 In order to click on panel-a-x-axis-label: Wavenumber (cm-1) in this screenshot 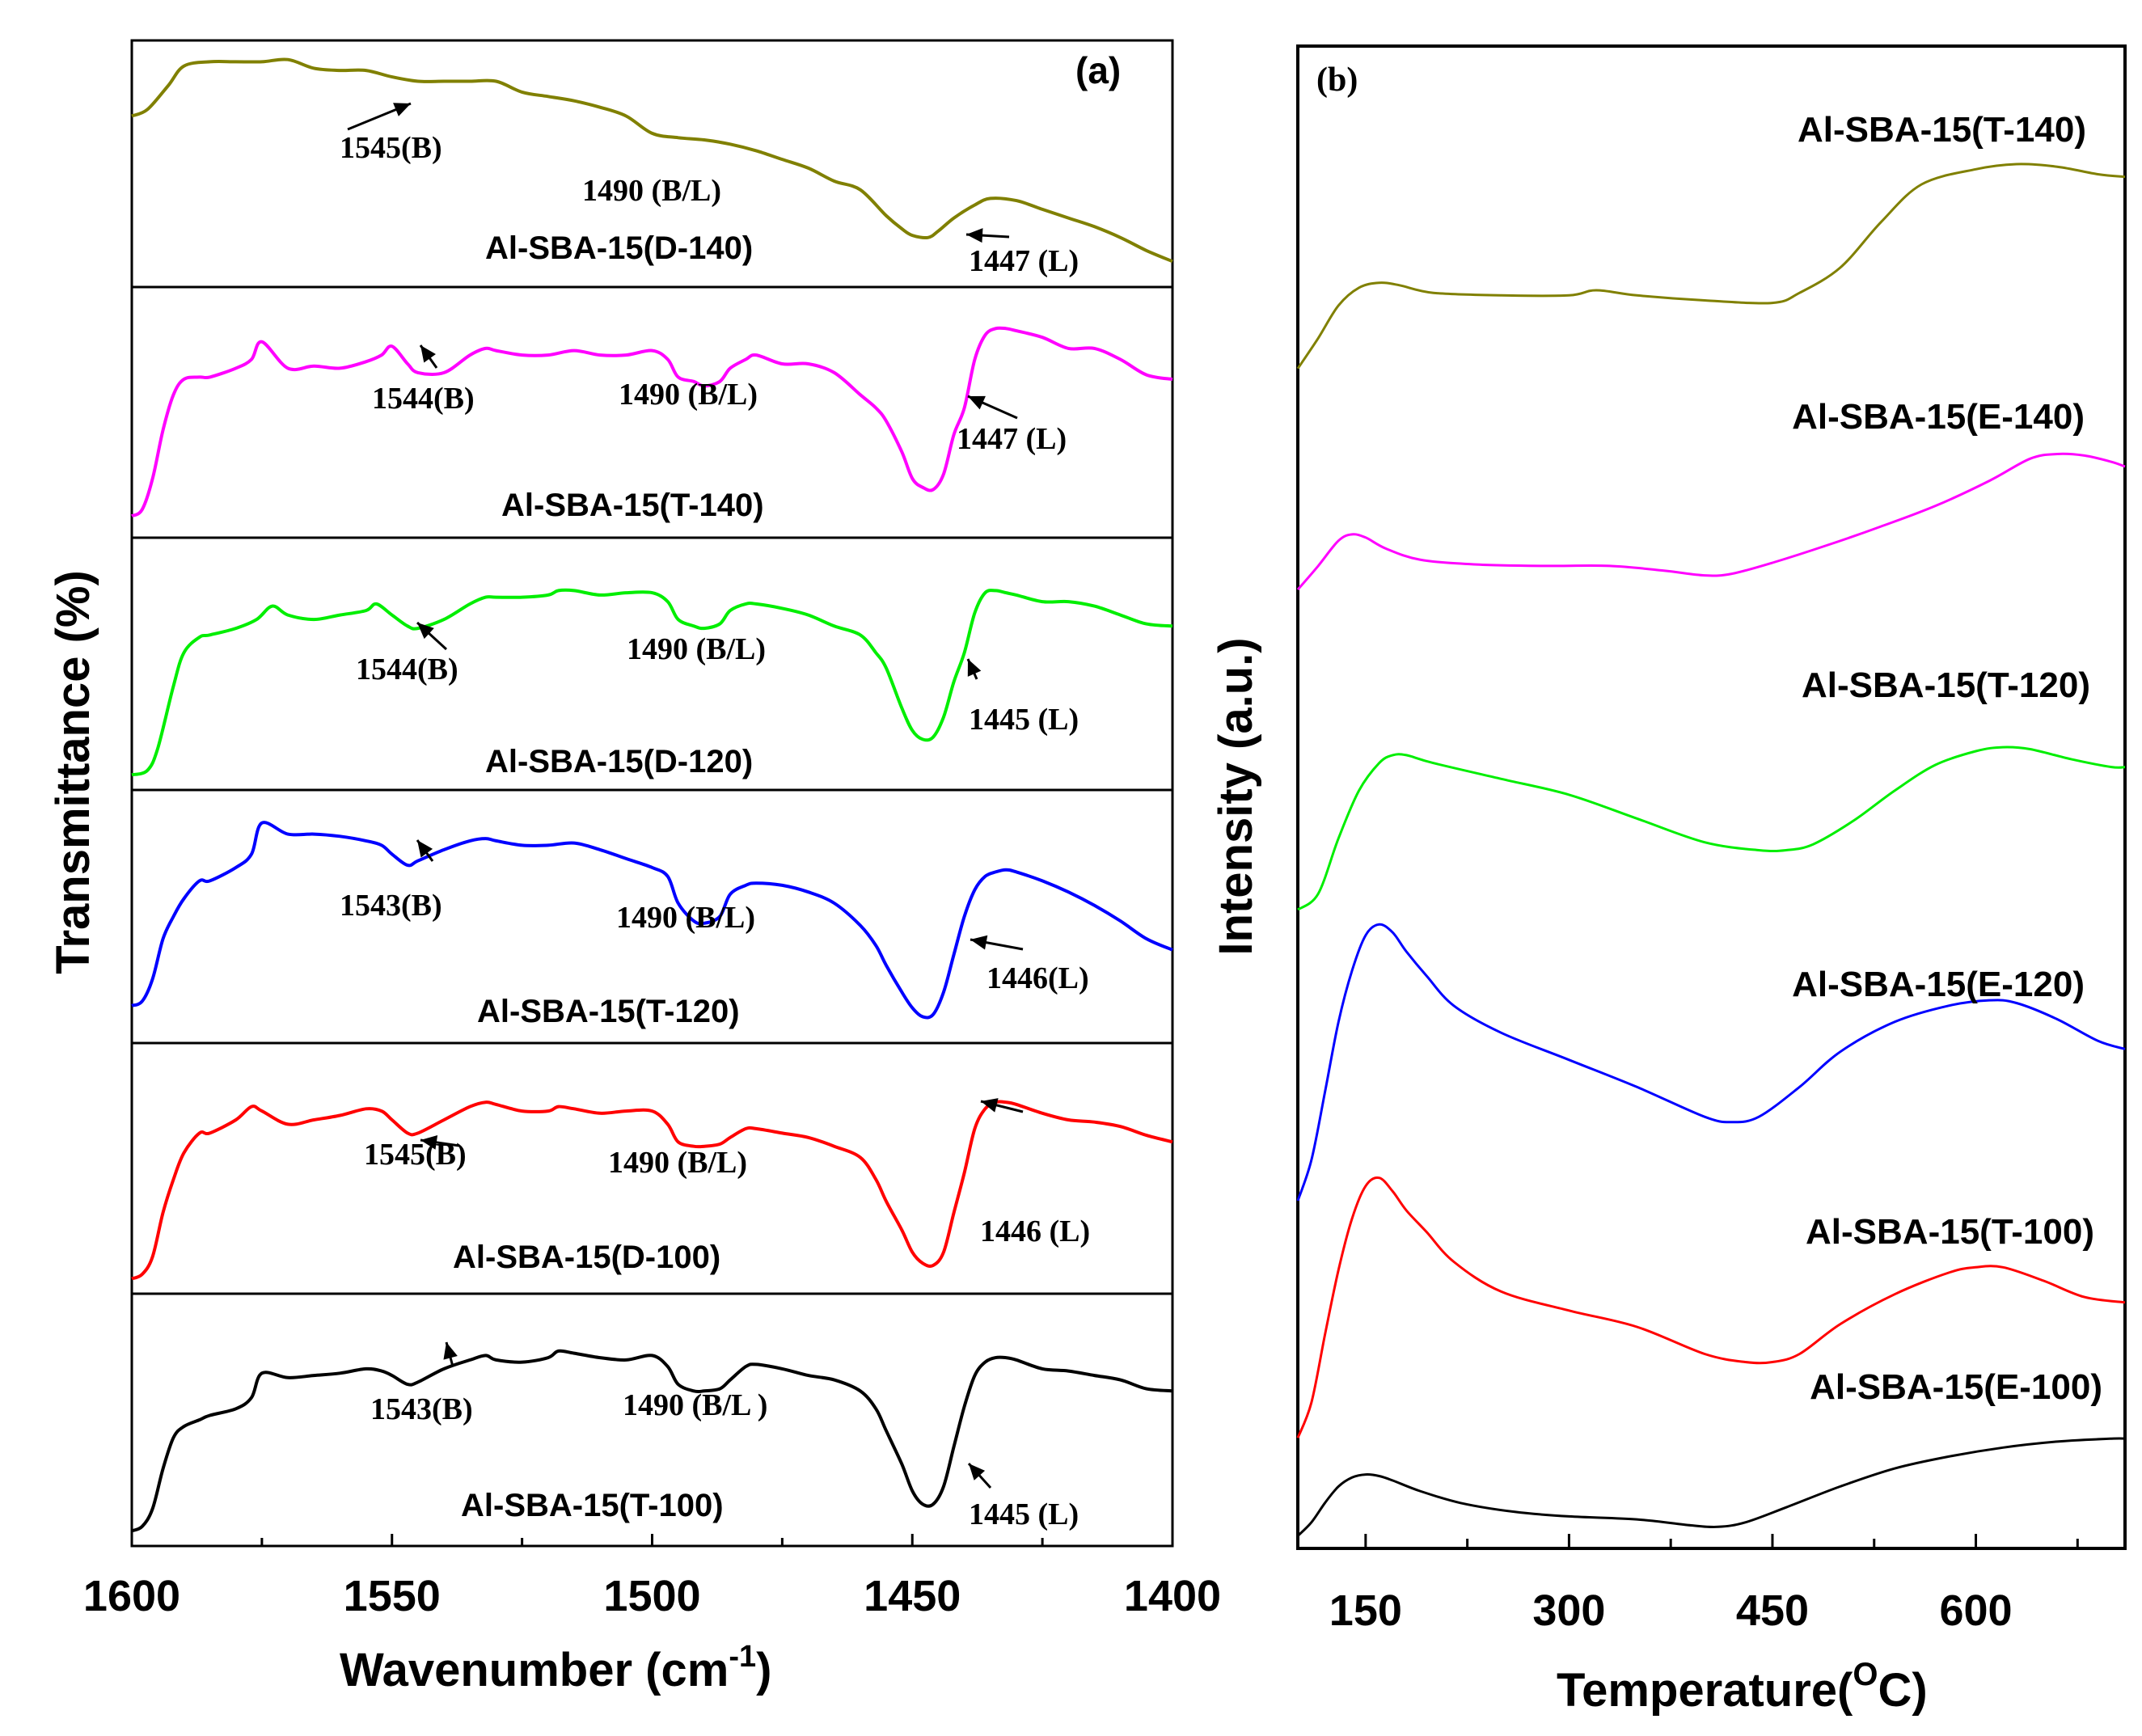, I will do `click(555, 1668)`.